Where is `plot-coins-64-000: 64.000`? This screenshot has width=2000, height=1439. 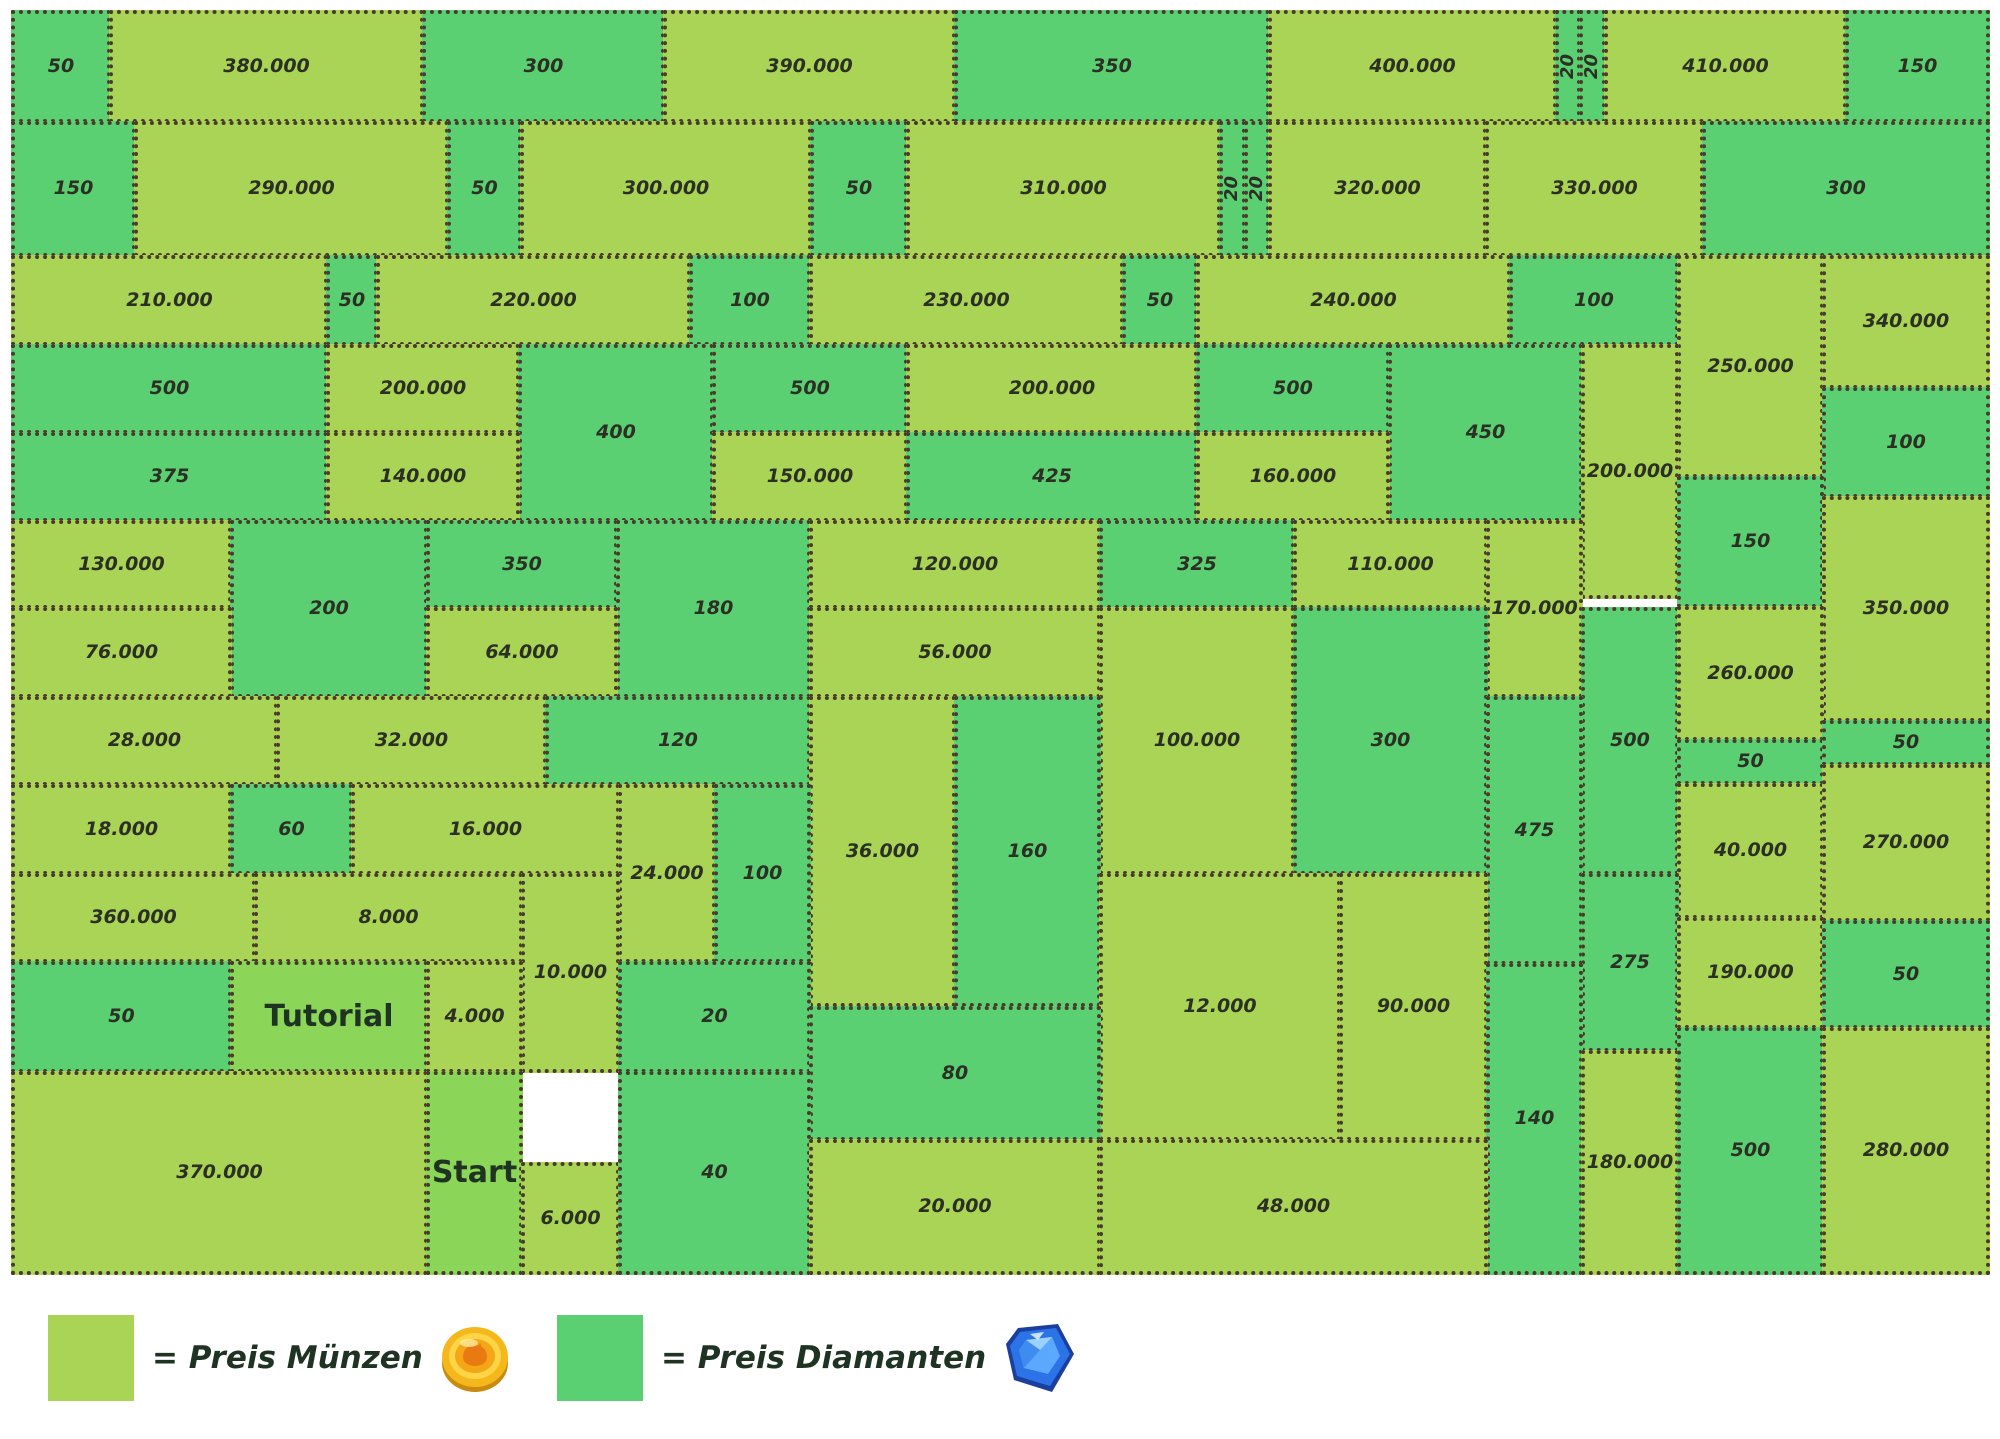
plot-coins-64-000: 64.000 is located at coordinates (522, 652).